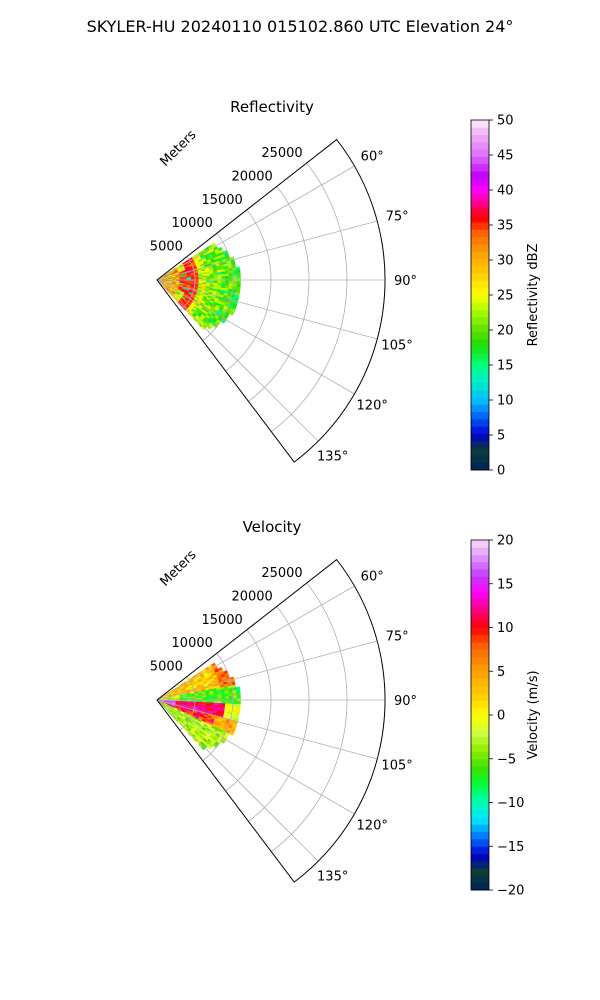 The height and width of the screenshot is (1000, 600). What do you see at coordinates (533, 714) in the screenshot?
I see `colorbar-label: Velocity (m/s)` at bounding box center [533, 714].